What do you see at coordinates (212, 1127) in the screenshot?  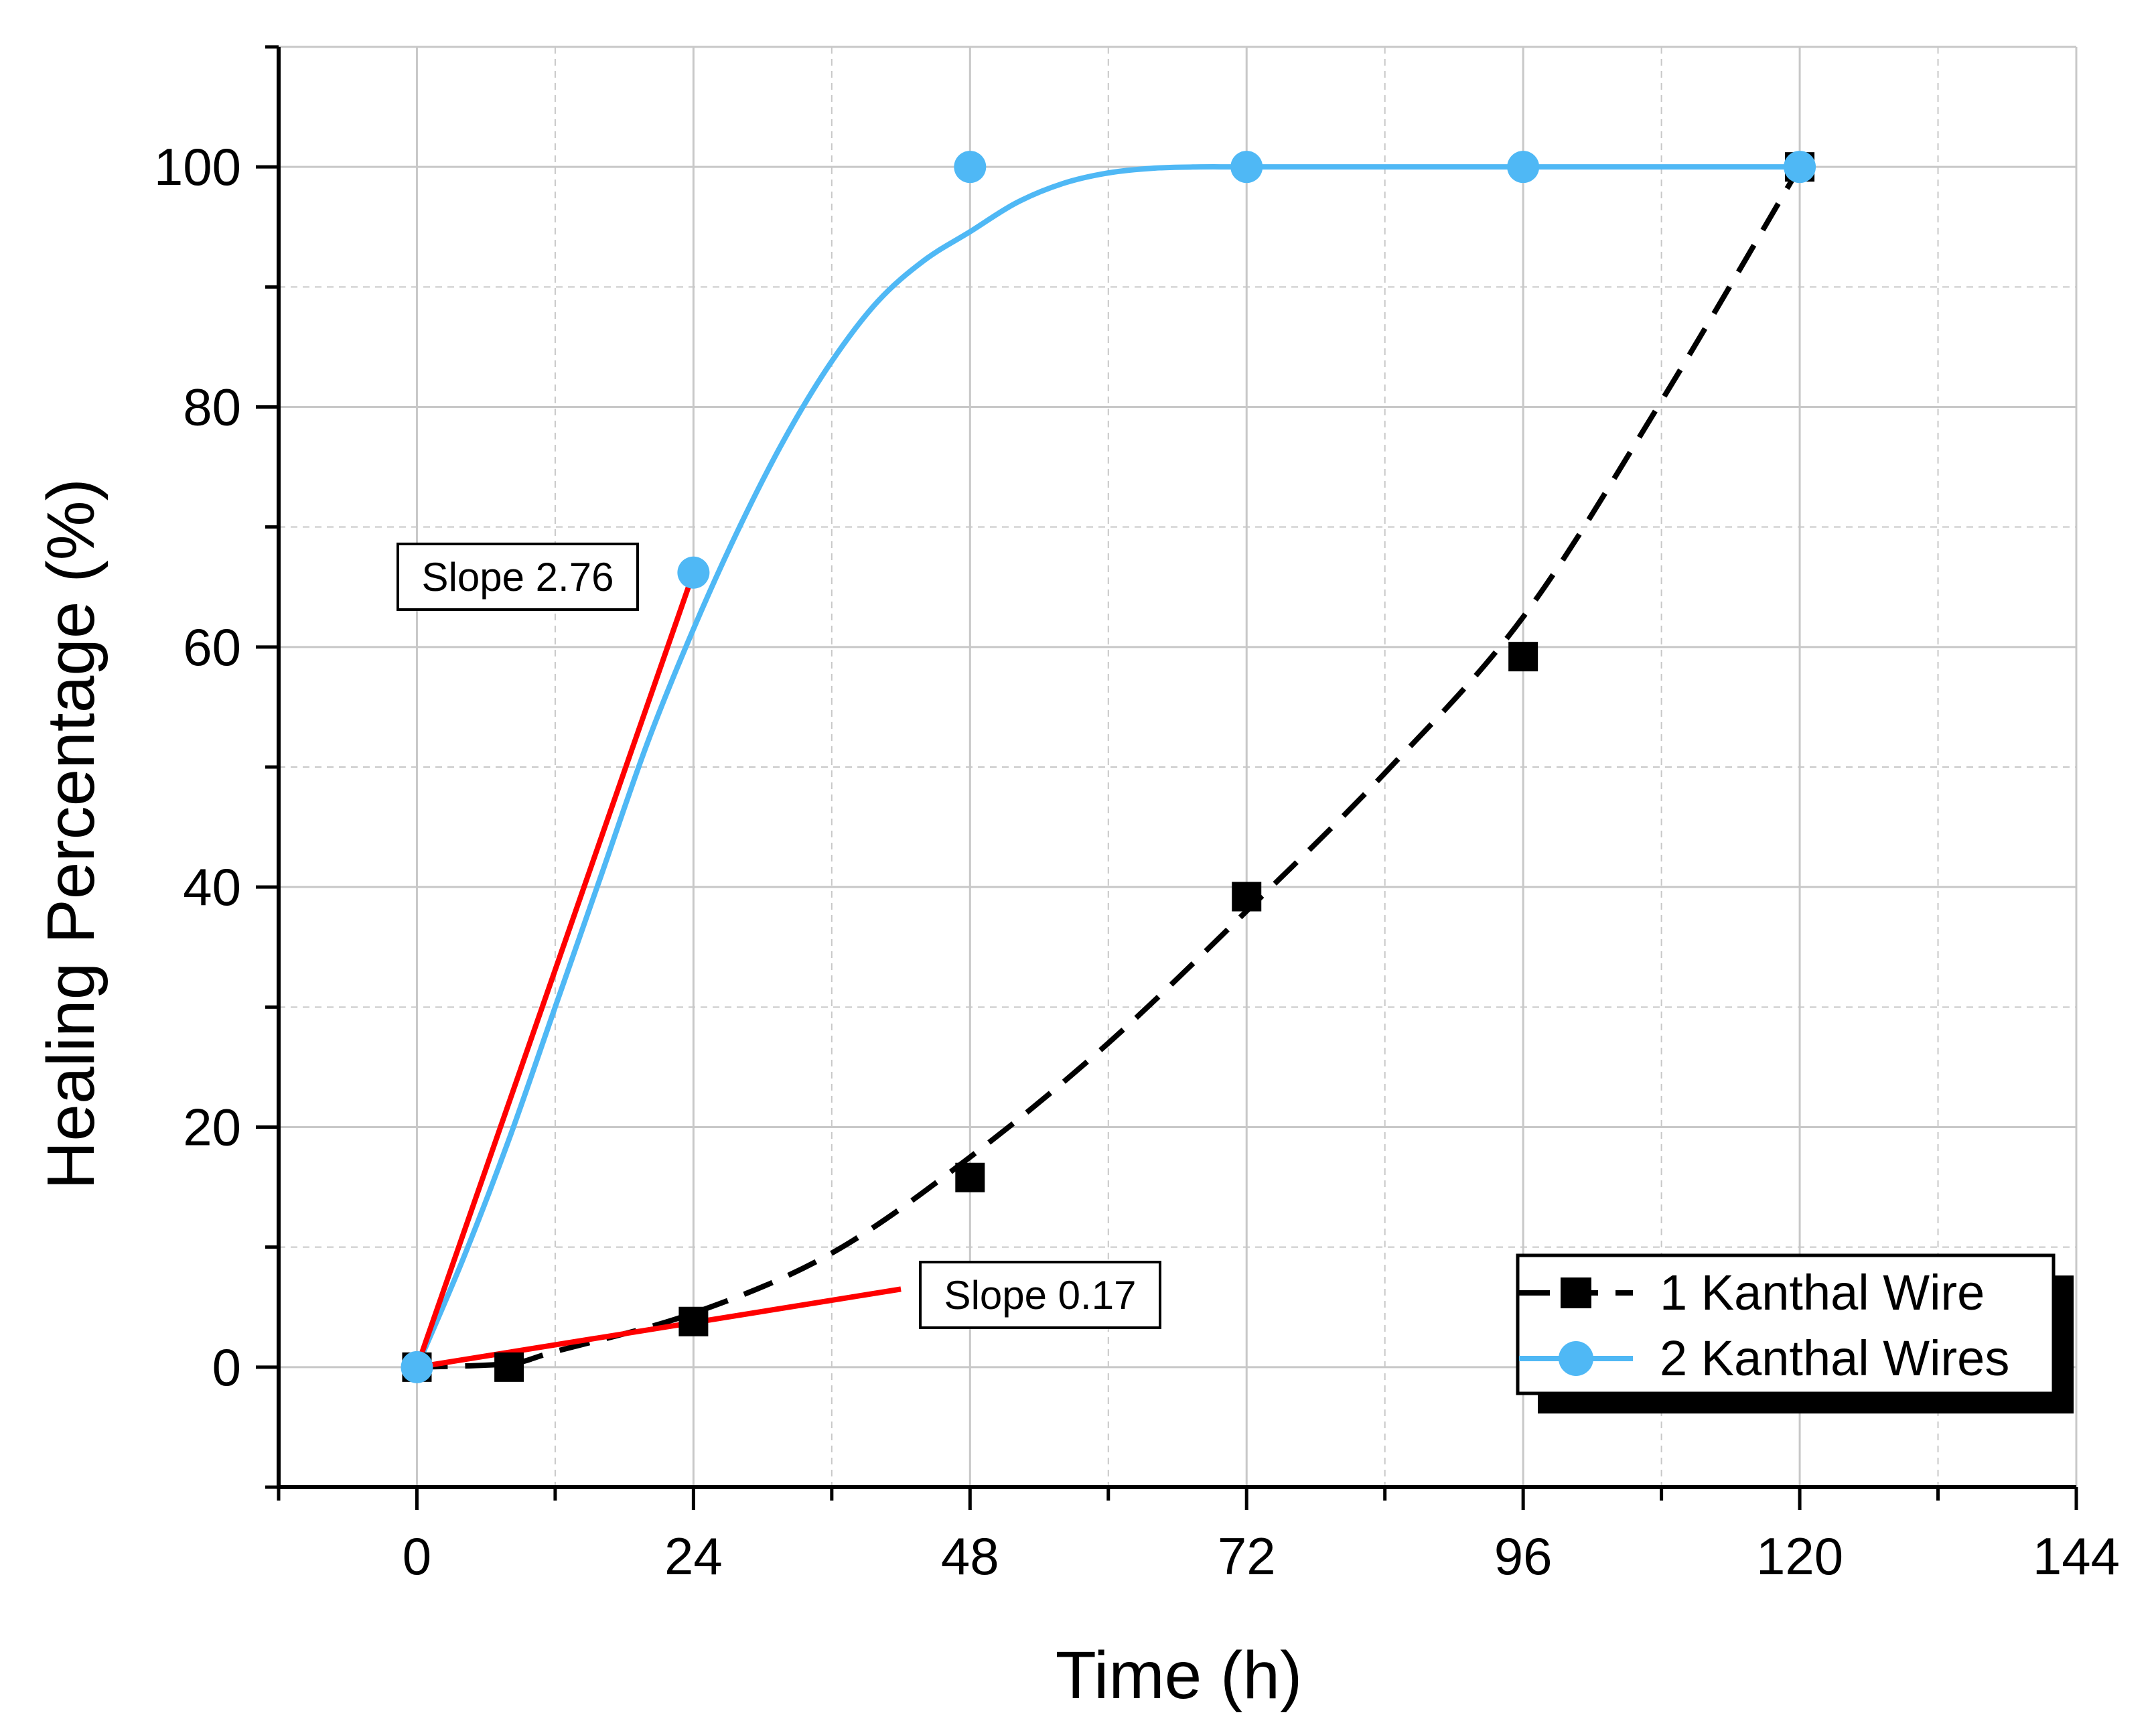 I see `y-tick-label: 20` at bounding box center [212, 1127].